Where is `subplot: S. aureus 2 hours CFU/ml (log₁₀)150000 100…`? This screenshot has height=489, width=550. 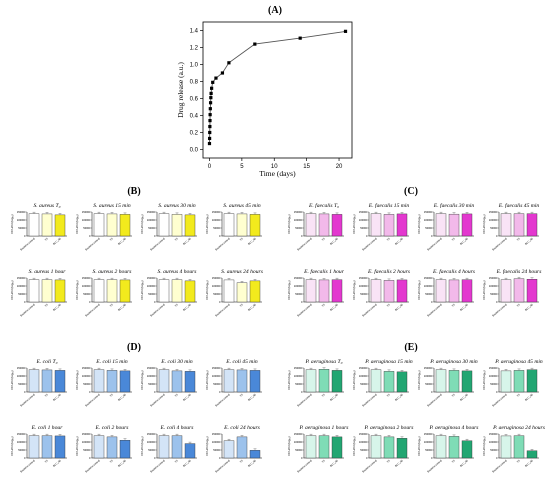 subplot: S. aureus 2 hours CFU/ml (log₁₀)150000 100… is located at coordinates (103, 293).